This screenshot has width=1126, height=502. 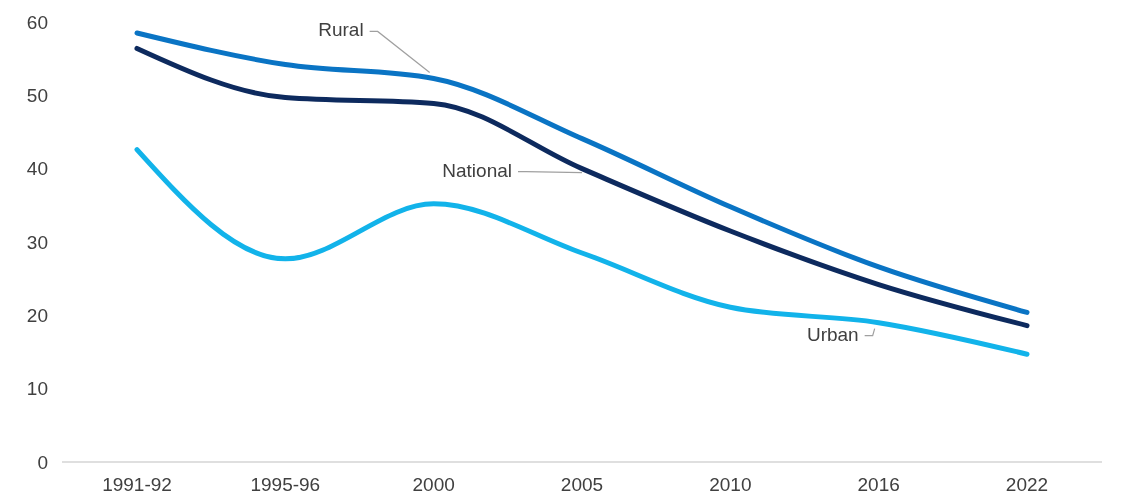 What do you see at coordinates (730, 485) in the screenshot?
I see `x-tick-label: 2010` at bounding box center [730, 485].